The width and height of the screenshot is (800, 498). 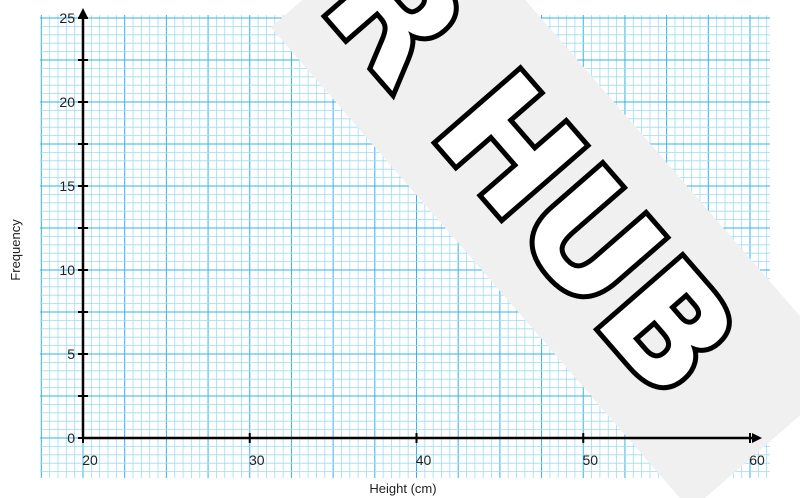 What do you see at coordinates (67, 102) in the screenshot?
I see `y-tick-label: 20` at bounding box center [67, 102].